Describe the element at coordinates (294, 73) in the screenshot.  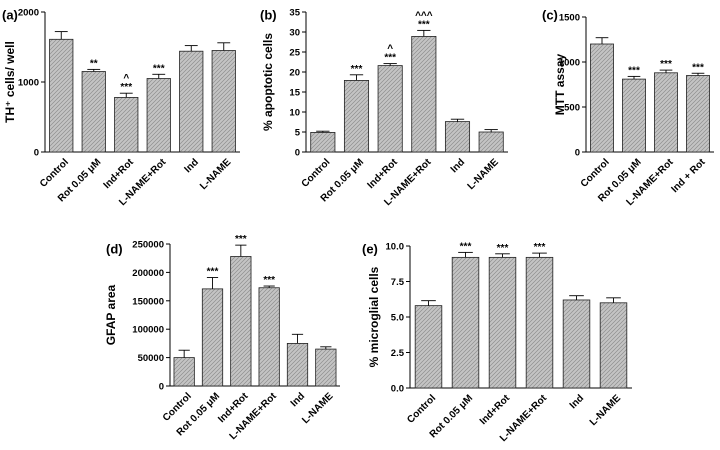
I see `y-tick-label: 20` at that location.